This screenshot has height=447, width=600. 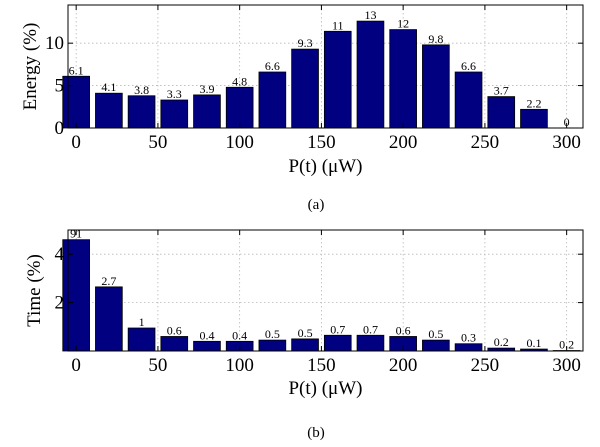 I want to click on energy-bar-label: 6.1, so click(x=76, y=70).